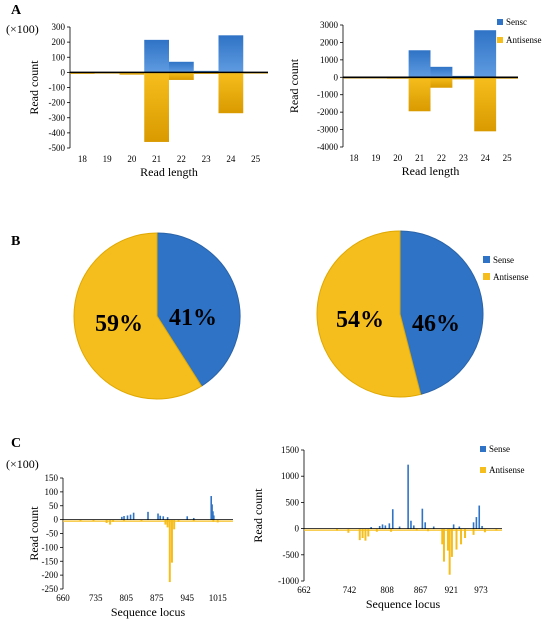 Image resolution: width=550 pixels, height=622 pixels. What do you see at coordinates (360, 320) in the screenshot?
I see `pie-label-antisense: 54%` at bounding box center [360, 320].